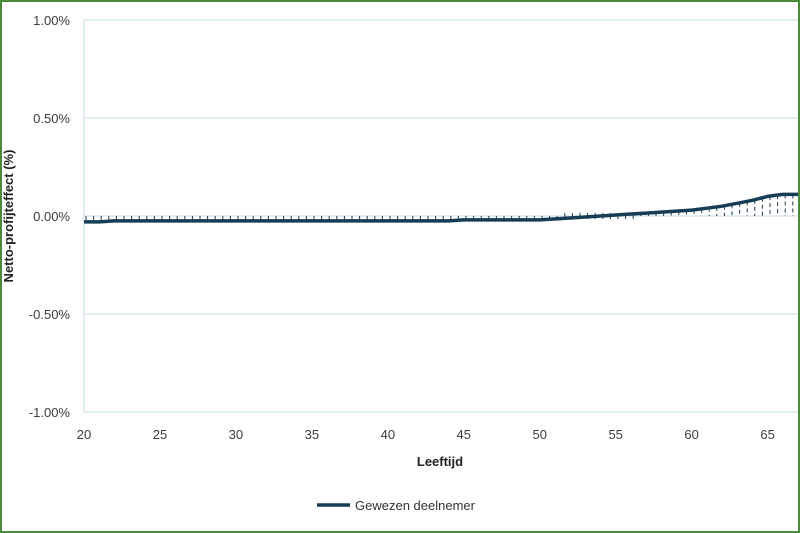  Describe the element at coordinates (540, 434) in the screenshot. I see `x-tick-label: 50` at that location.